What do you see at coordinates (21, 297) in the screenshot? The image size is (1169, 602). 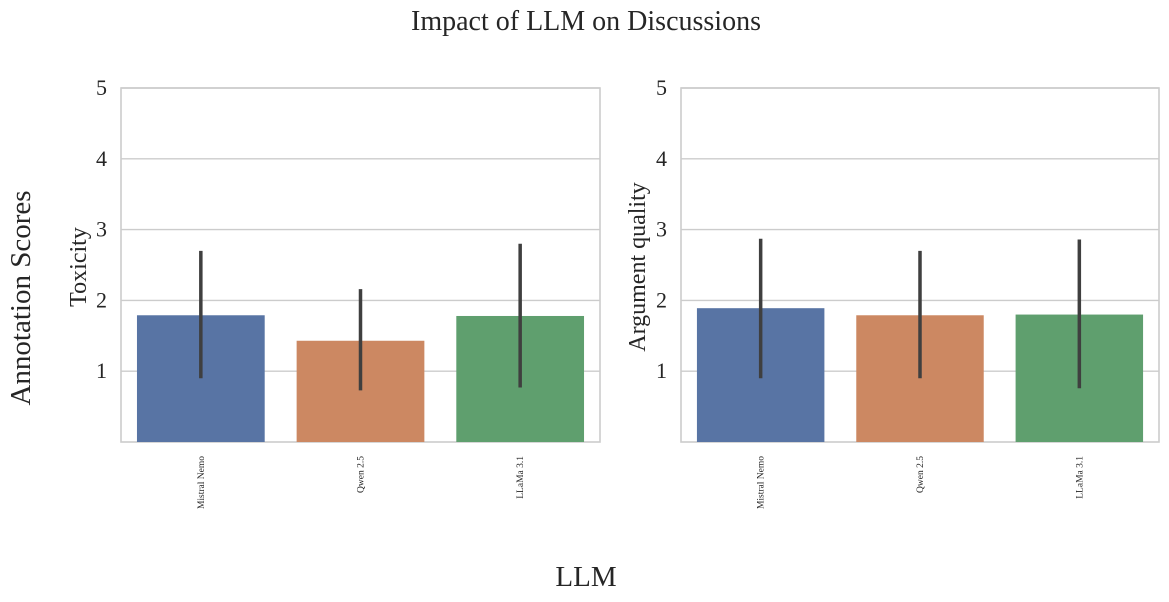 I see `figure-y-label: Annotation Scores` at bounding box center [21, 297].